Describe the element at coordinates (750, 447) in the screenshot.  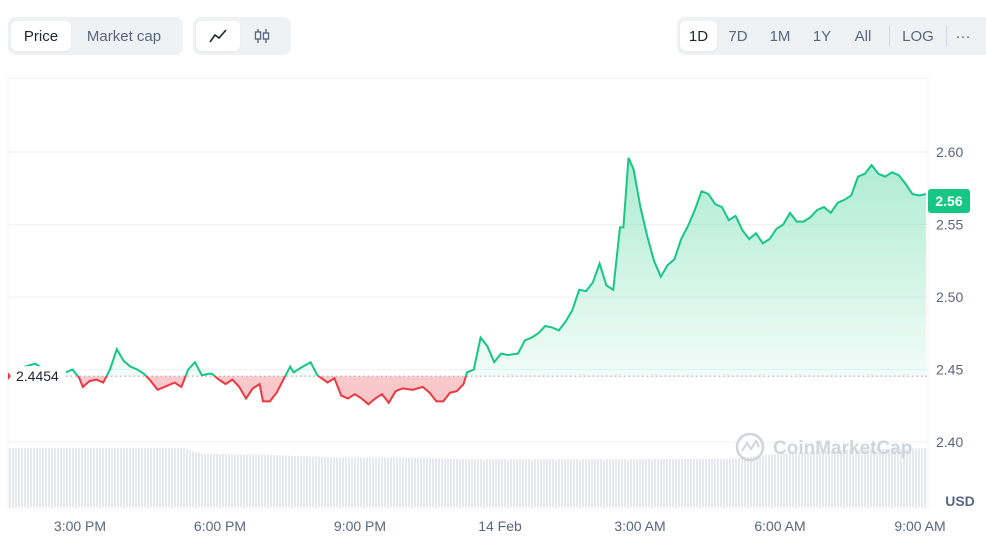
I see `coinmarketcap-logo-icon` at that location.